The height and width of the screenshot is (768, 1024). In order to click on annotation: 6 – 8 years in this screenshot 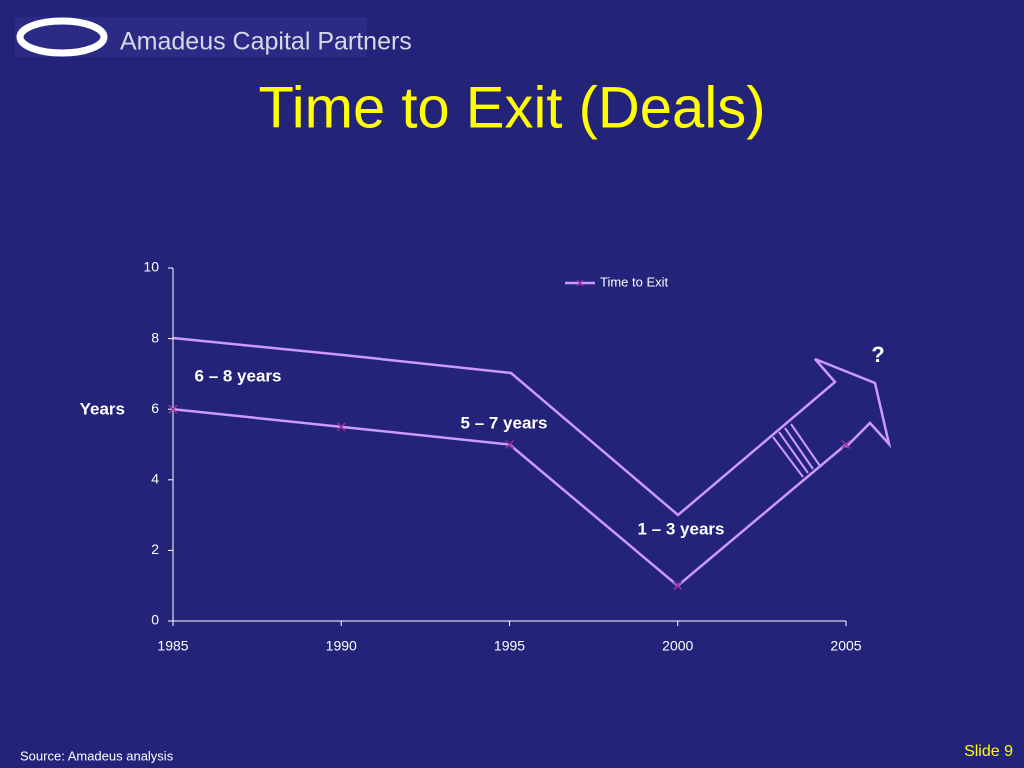, I will do `click(238, 375)`.